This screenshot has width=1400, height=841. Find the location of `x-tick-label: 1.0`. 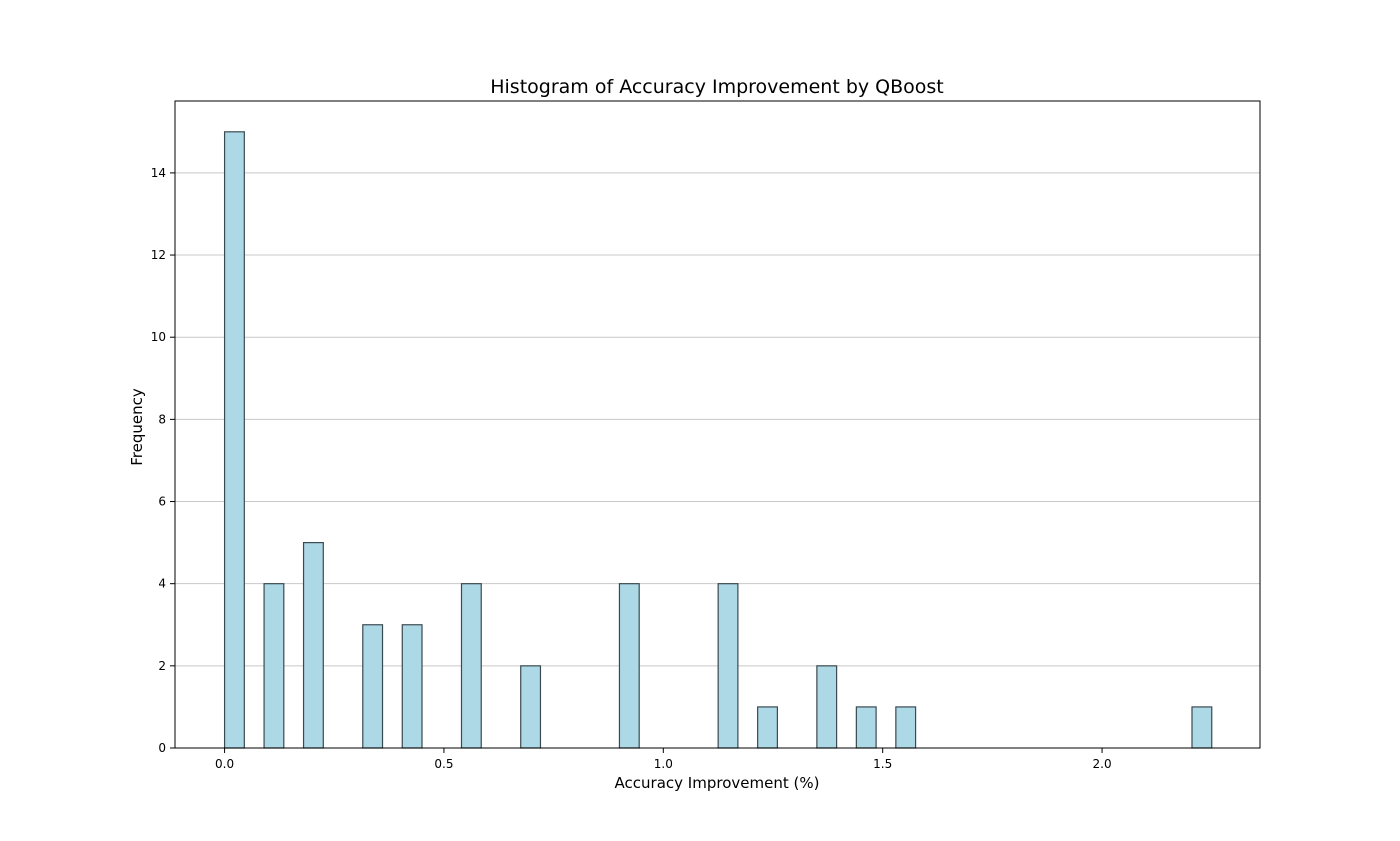

x-tick-label: 1.0 is located at coordinates (663, 764).